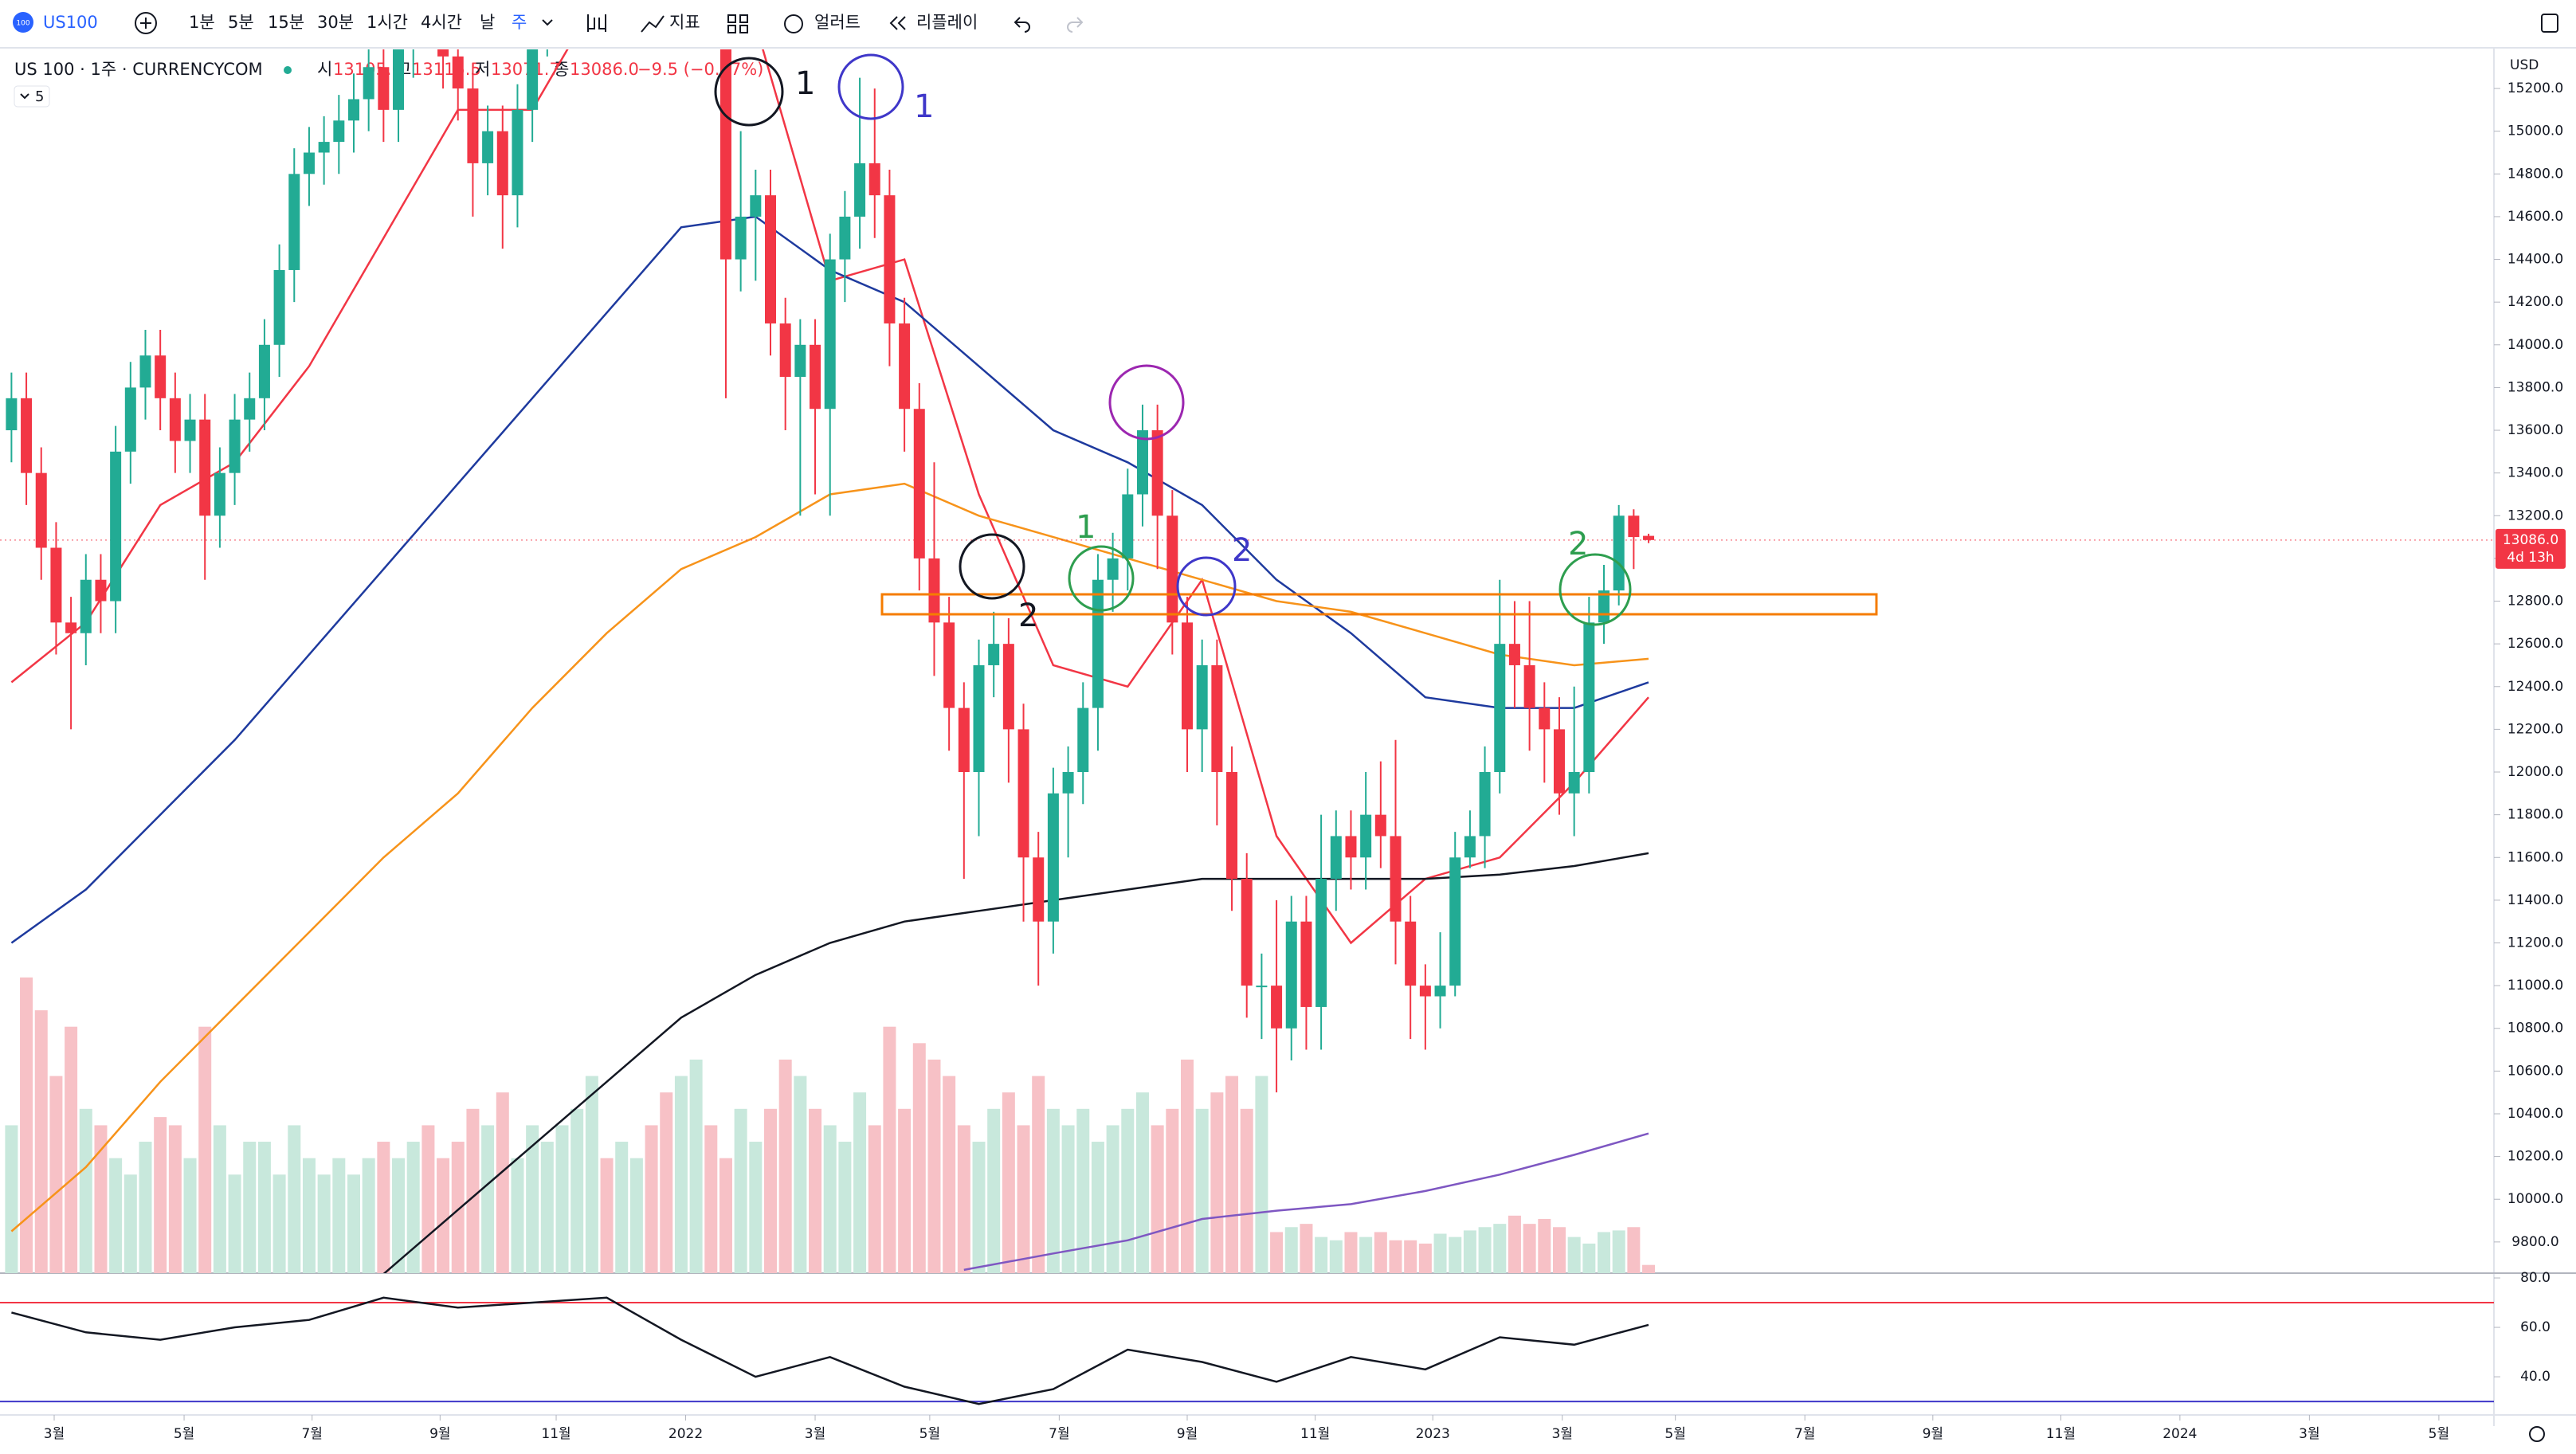  Describe the element at coordinates (2535, 729) in the screenshot. I see `y-tick-label: 12200.0` at that location.